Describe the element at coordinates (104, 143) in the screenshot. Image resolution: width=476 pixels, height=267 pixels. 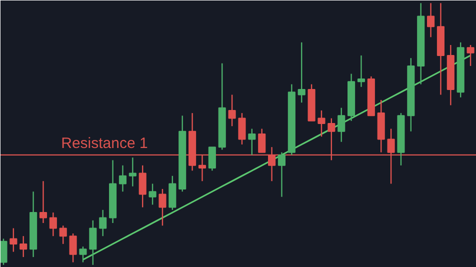
I see `ref-line-label: Resistance 1` at that location.